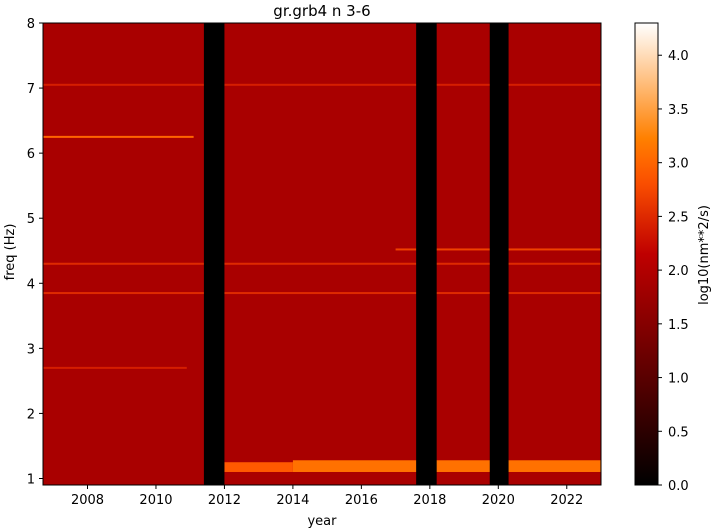  What do you see at coordinates (31, 349) in the screenshot?
I see `y-tick-label: 3` at bounding box center [31, 349].